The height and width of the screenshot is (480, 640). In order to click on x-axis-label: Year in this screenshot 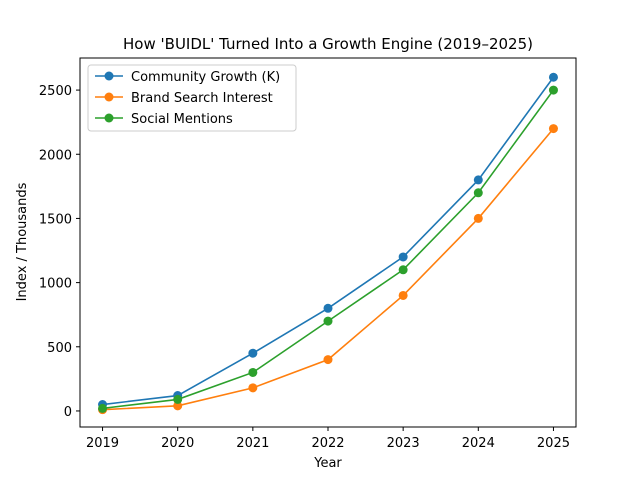, I will do `click(327, 463)`.